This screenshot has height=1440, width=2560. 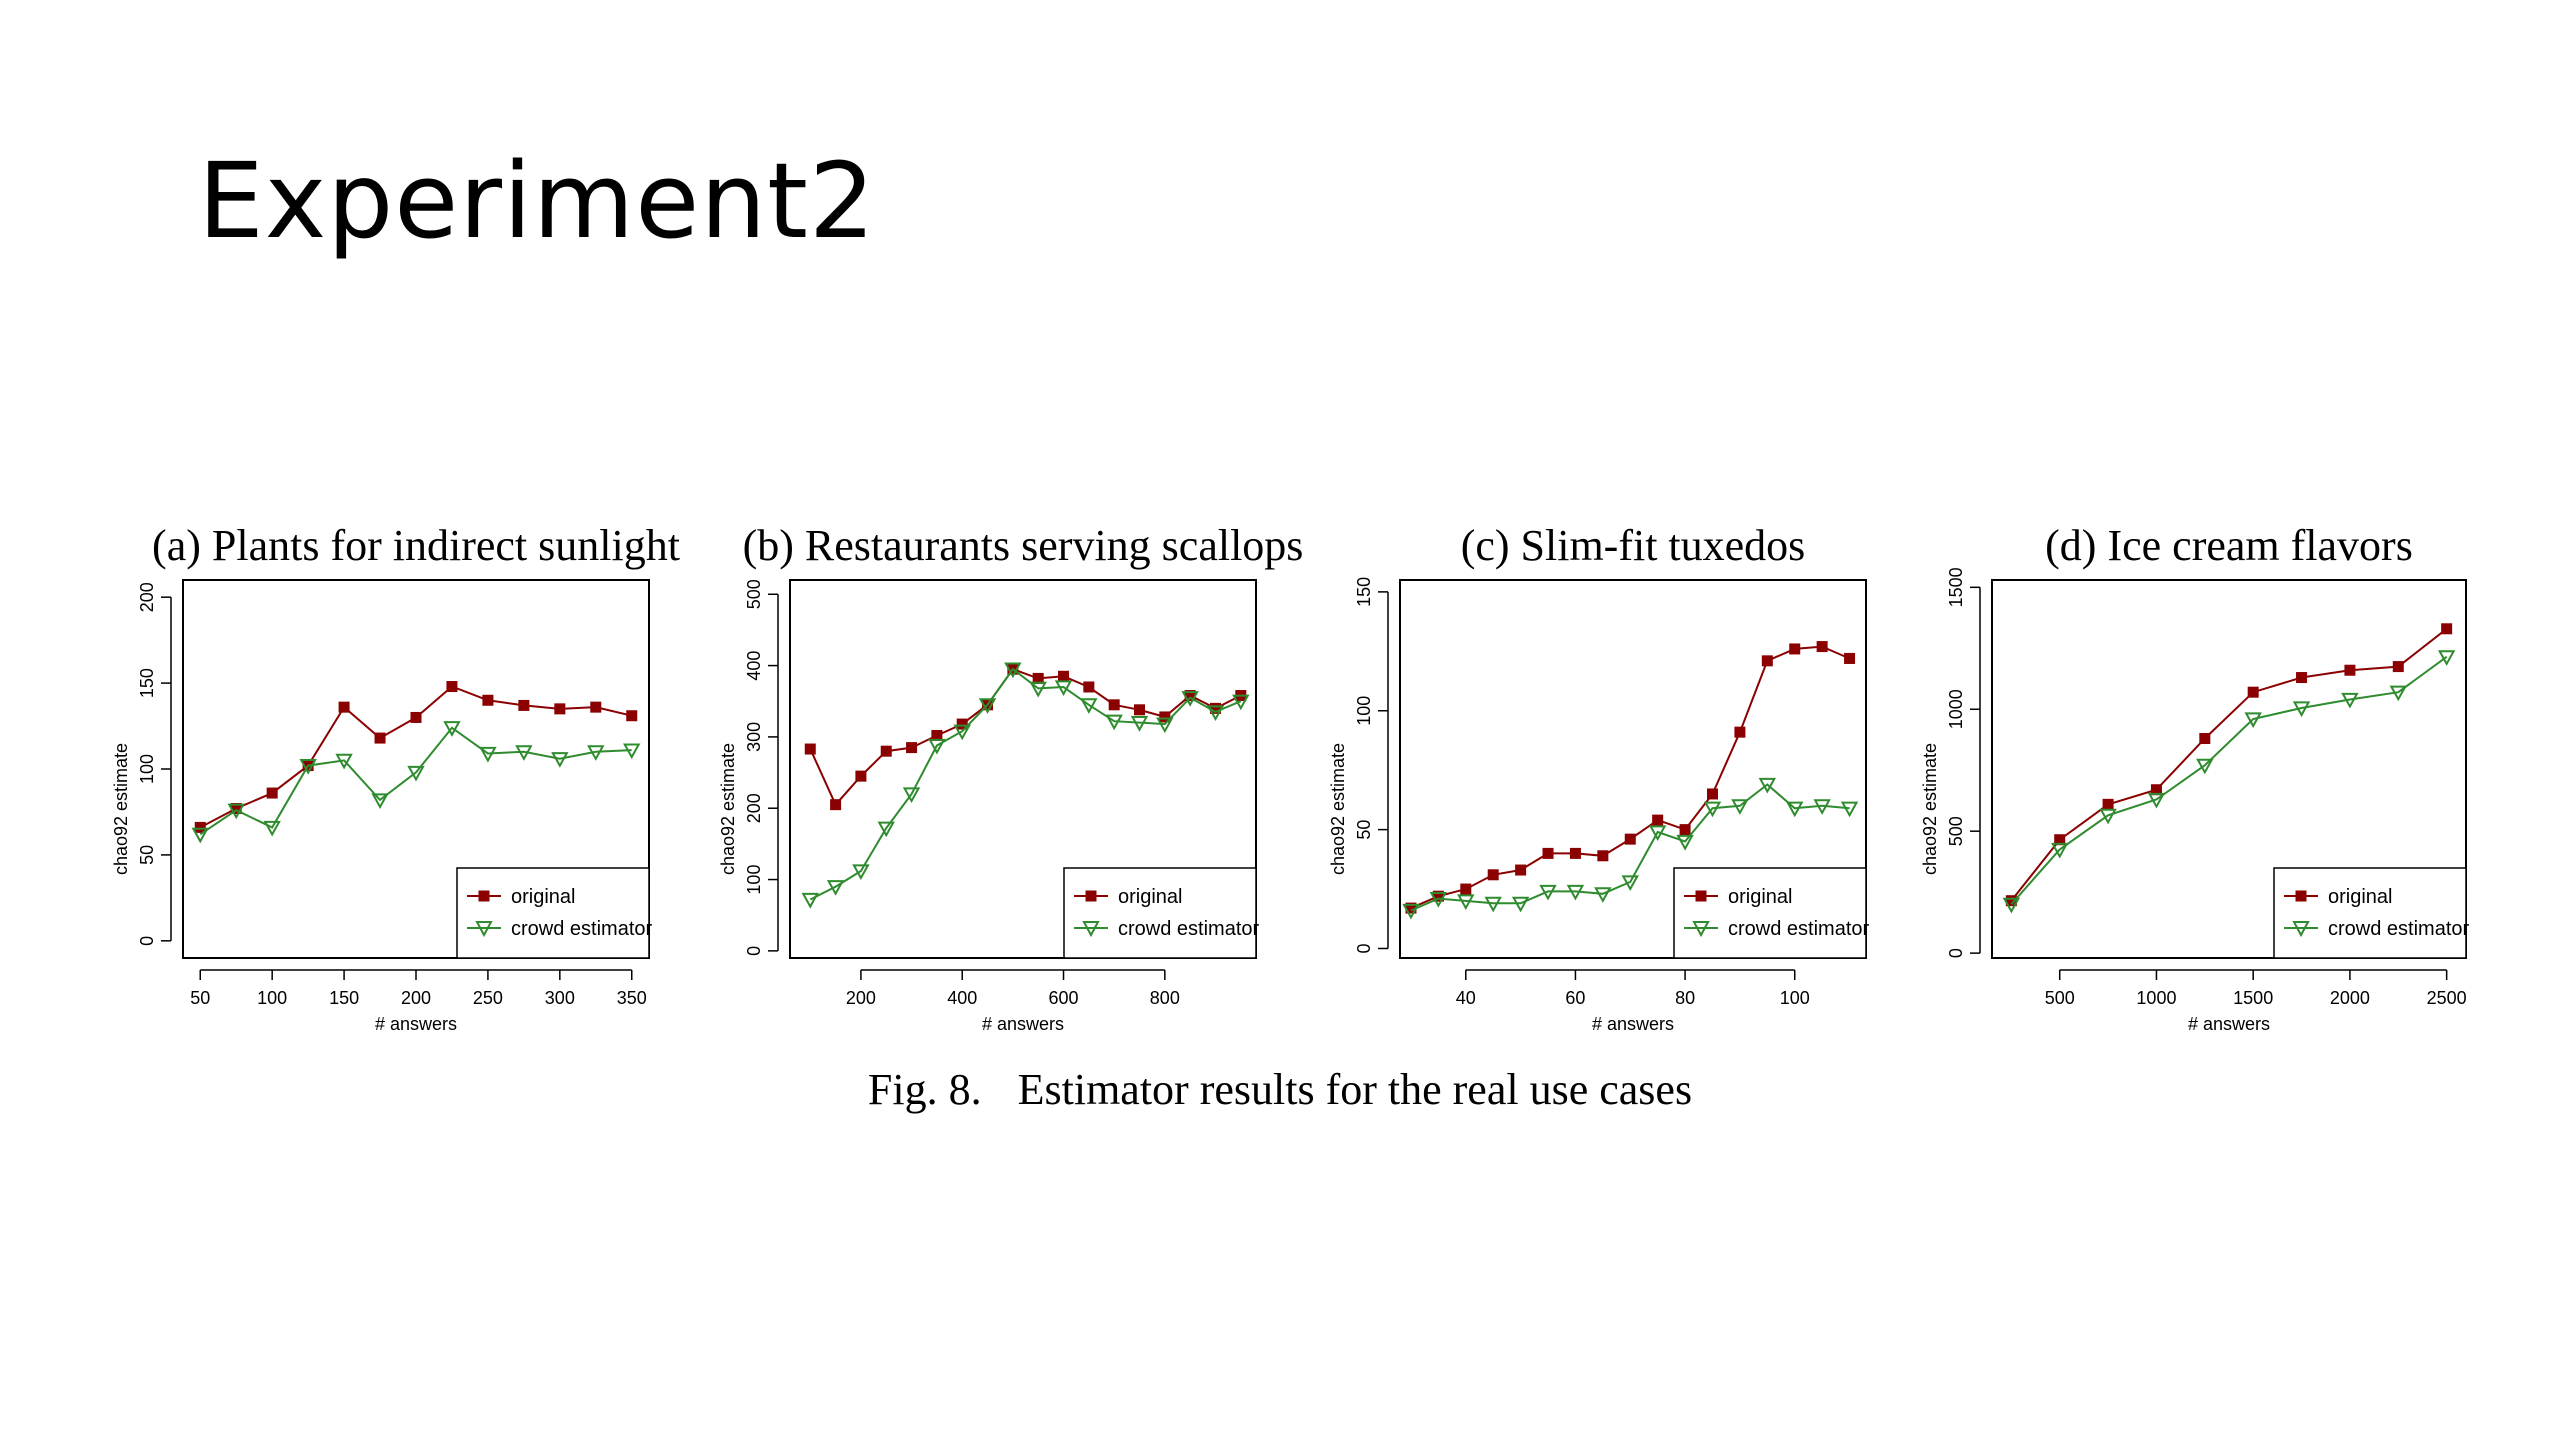 I want to click on x-tick-label: 600, so click(x=1063, y=998).